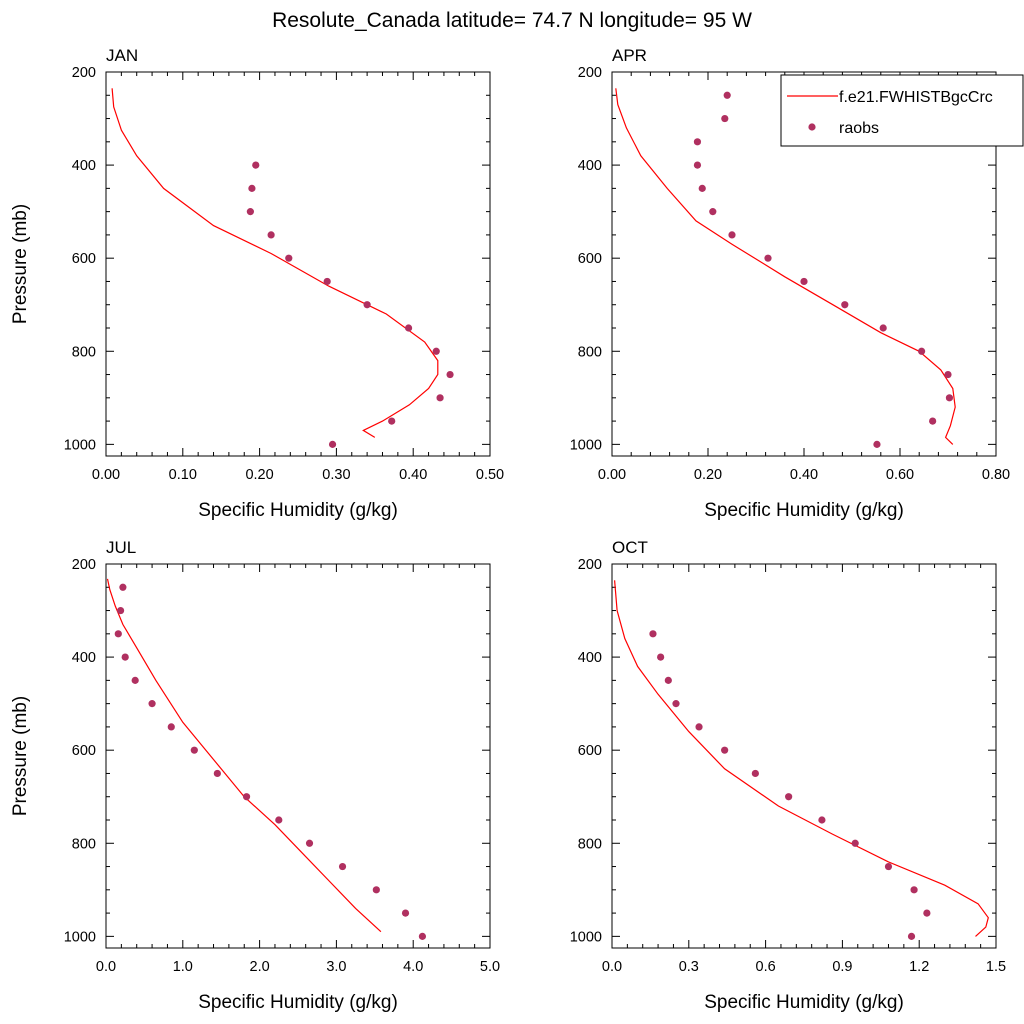 The image size is (1024, 1024). What do you see at coordinates (630, 547) in the screenshot?
I see `panel-title: OCT` at bounding box center [630, 547].